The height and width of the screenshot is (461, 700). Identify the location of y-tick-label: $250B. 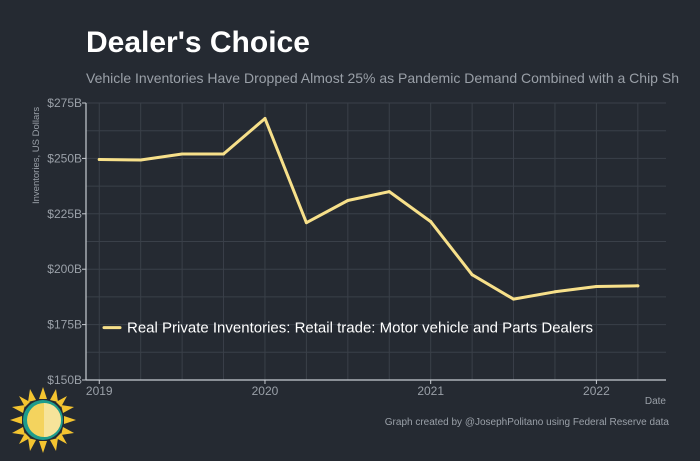
(64, 158).